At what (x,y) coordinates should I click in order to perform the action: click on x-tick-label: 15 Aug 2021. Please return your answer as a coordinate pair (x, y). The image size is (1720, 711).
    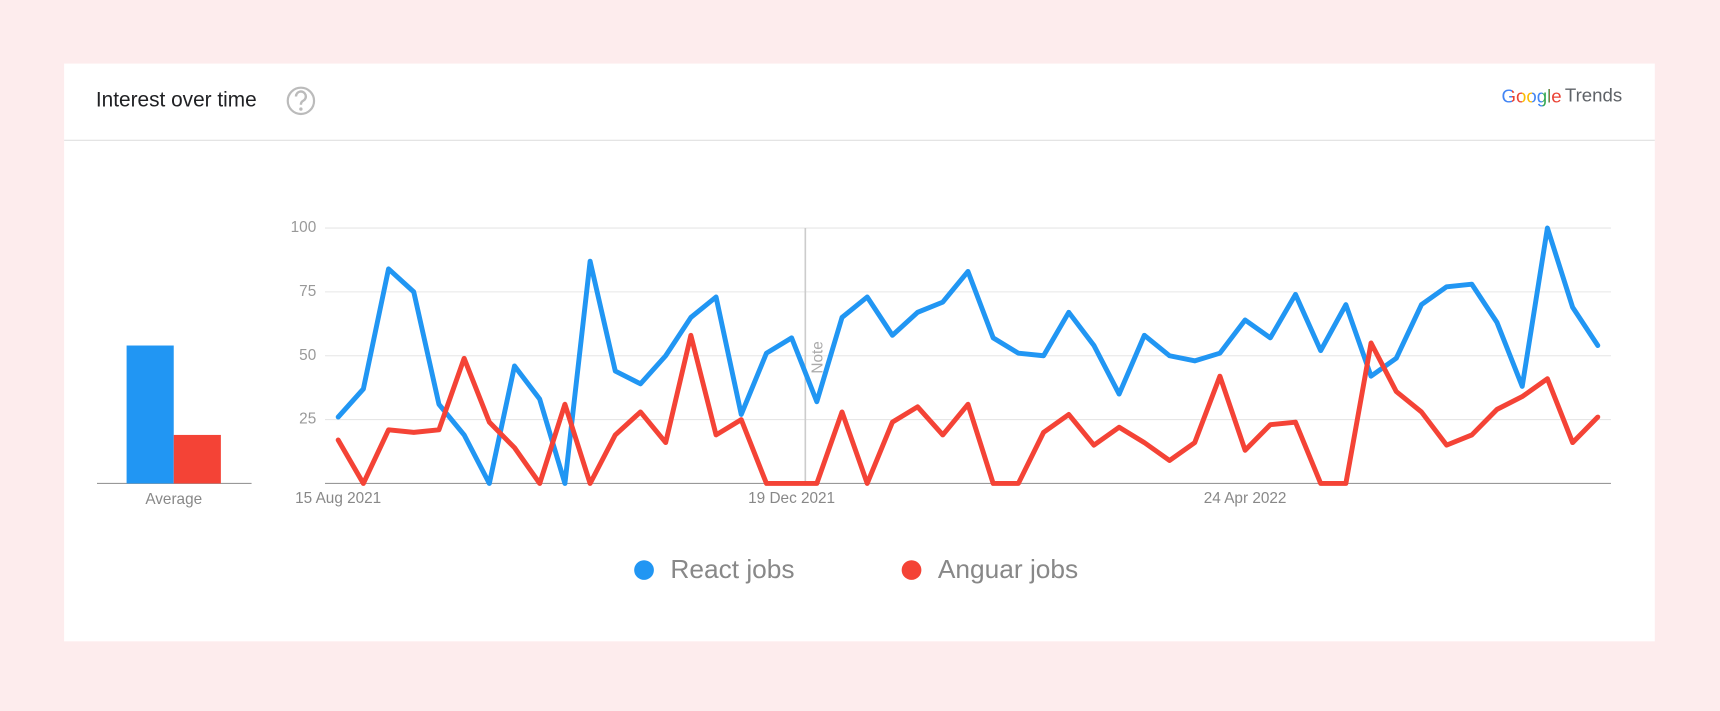
    Looking at the image, I should click on (338, 498).